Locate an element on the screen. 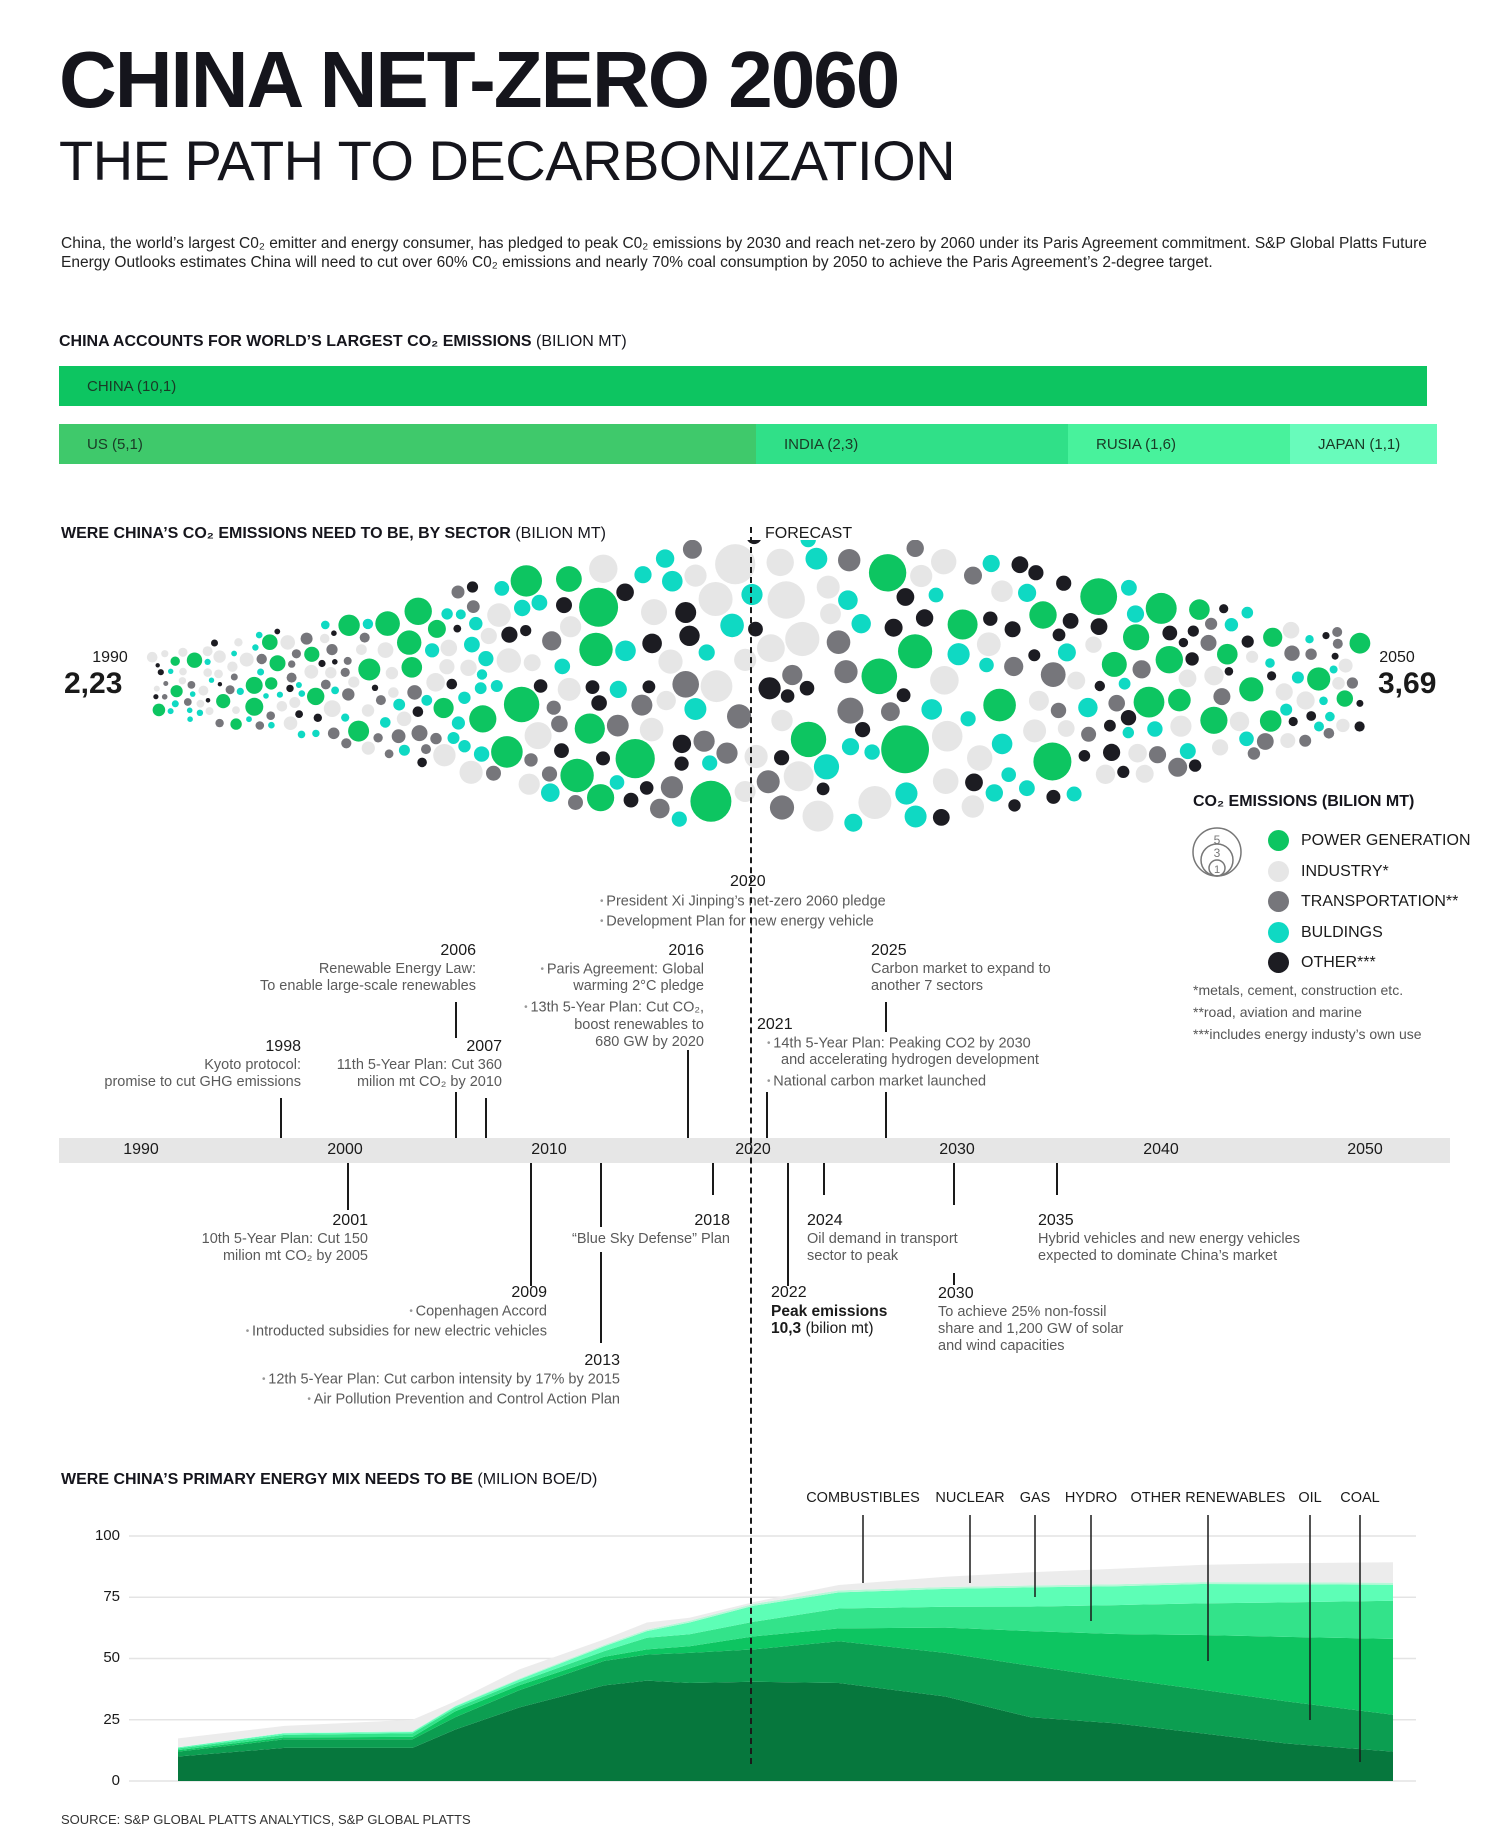 The width and height of the screenshot is (1500, 1830). event-year: 2009 is located at coordinates (529, 1292).